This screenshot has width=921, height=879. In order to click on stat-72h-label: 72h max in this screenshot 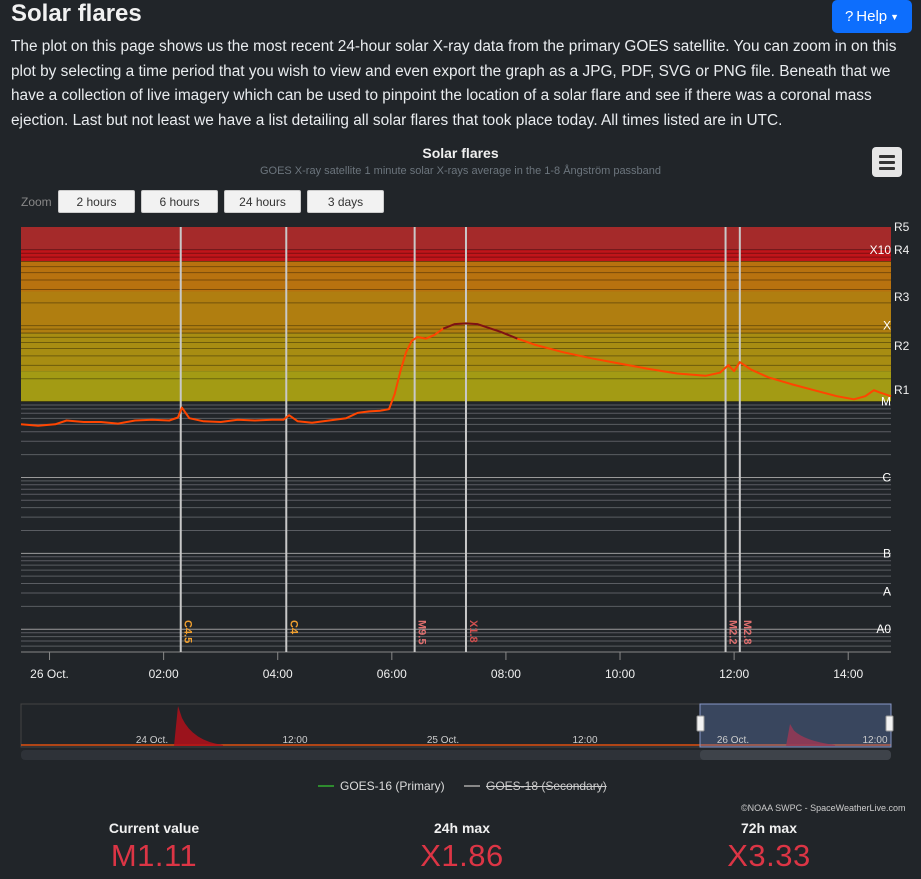, I will do `click(769, 828)`.